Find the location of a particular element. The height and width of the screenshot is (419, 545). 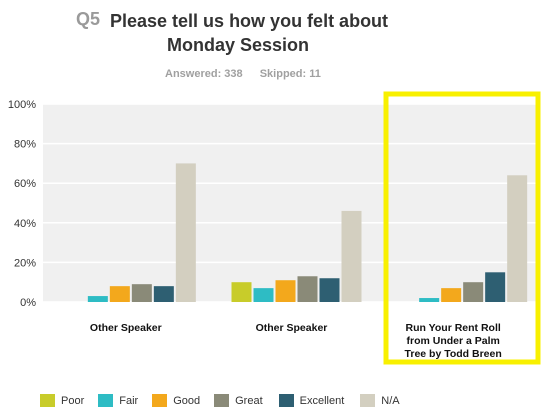

legend-item-na: N/A is located at coordinates (380, 400).